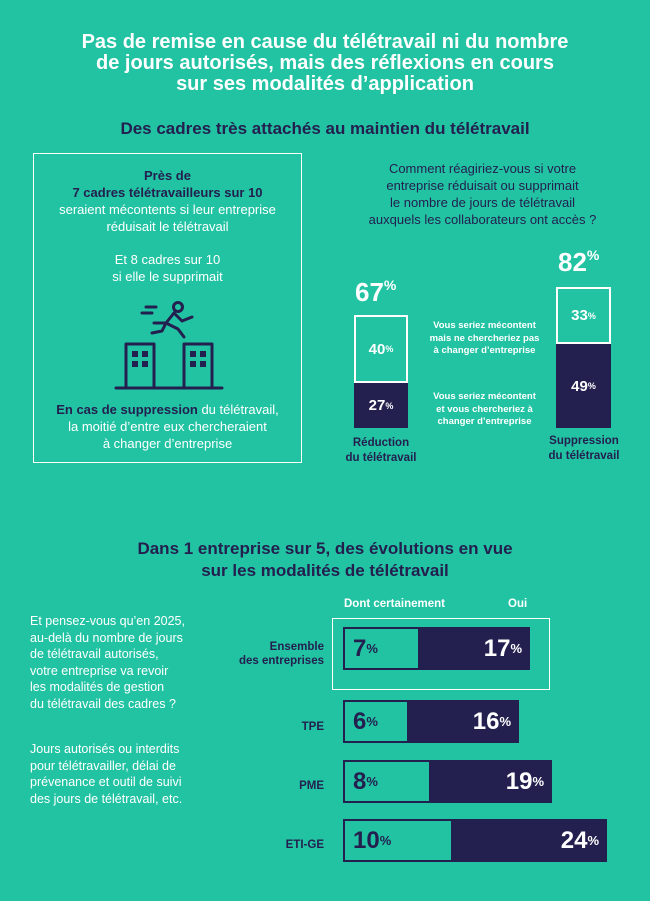  What do you see at coordinates (381, 648) in the screenshot?
I see `bar-certainement-ensemble` at bounding box center [381, 648].